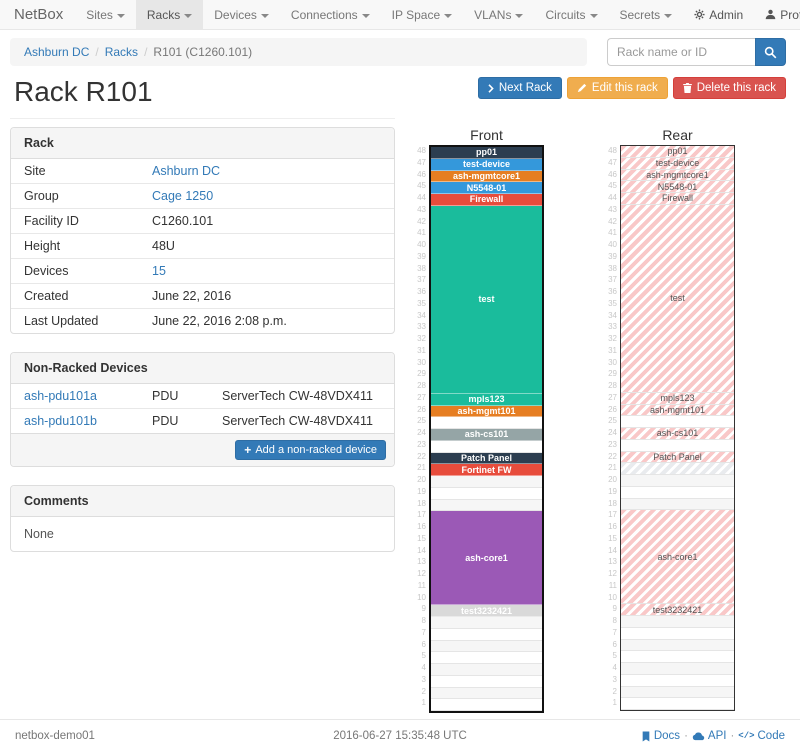 The height and width of the screenshot is (753, 800). What do you see at coordinates (612, 456) in the screenshot?
I see `unit-number: 22` at bounding box center [612, 456].